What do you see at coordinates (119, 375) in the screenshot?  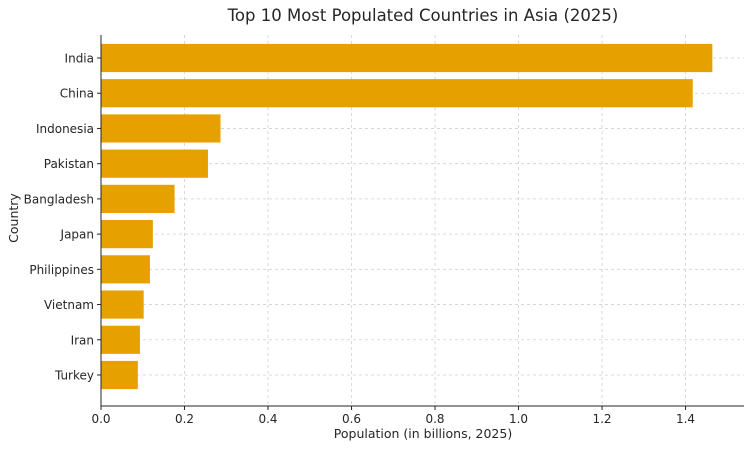 I see `bar-turkey` at bounding box center [119, 375].